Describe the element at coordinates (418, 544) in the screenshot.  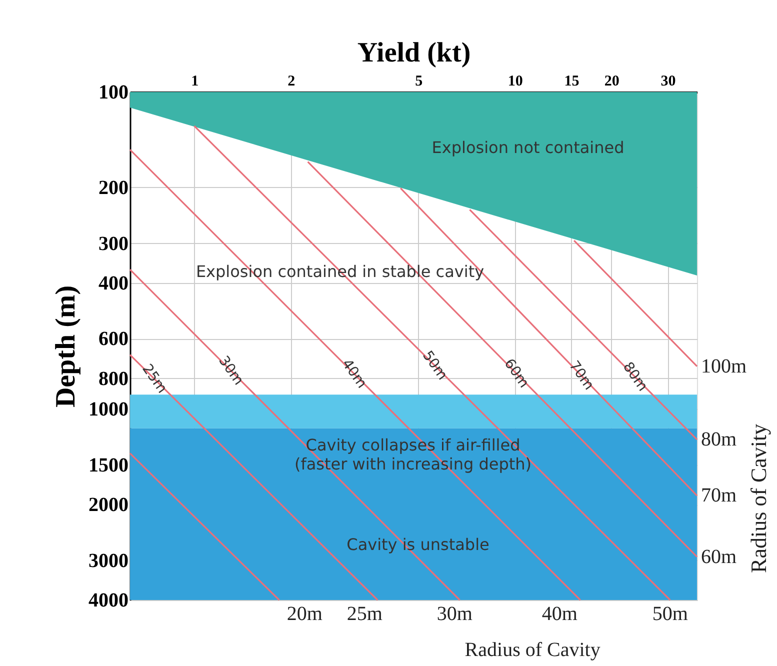
I see `annotation: Cavity is unstable` at that location.